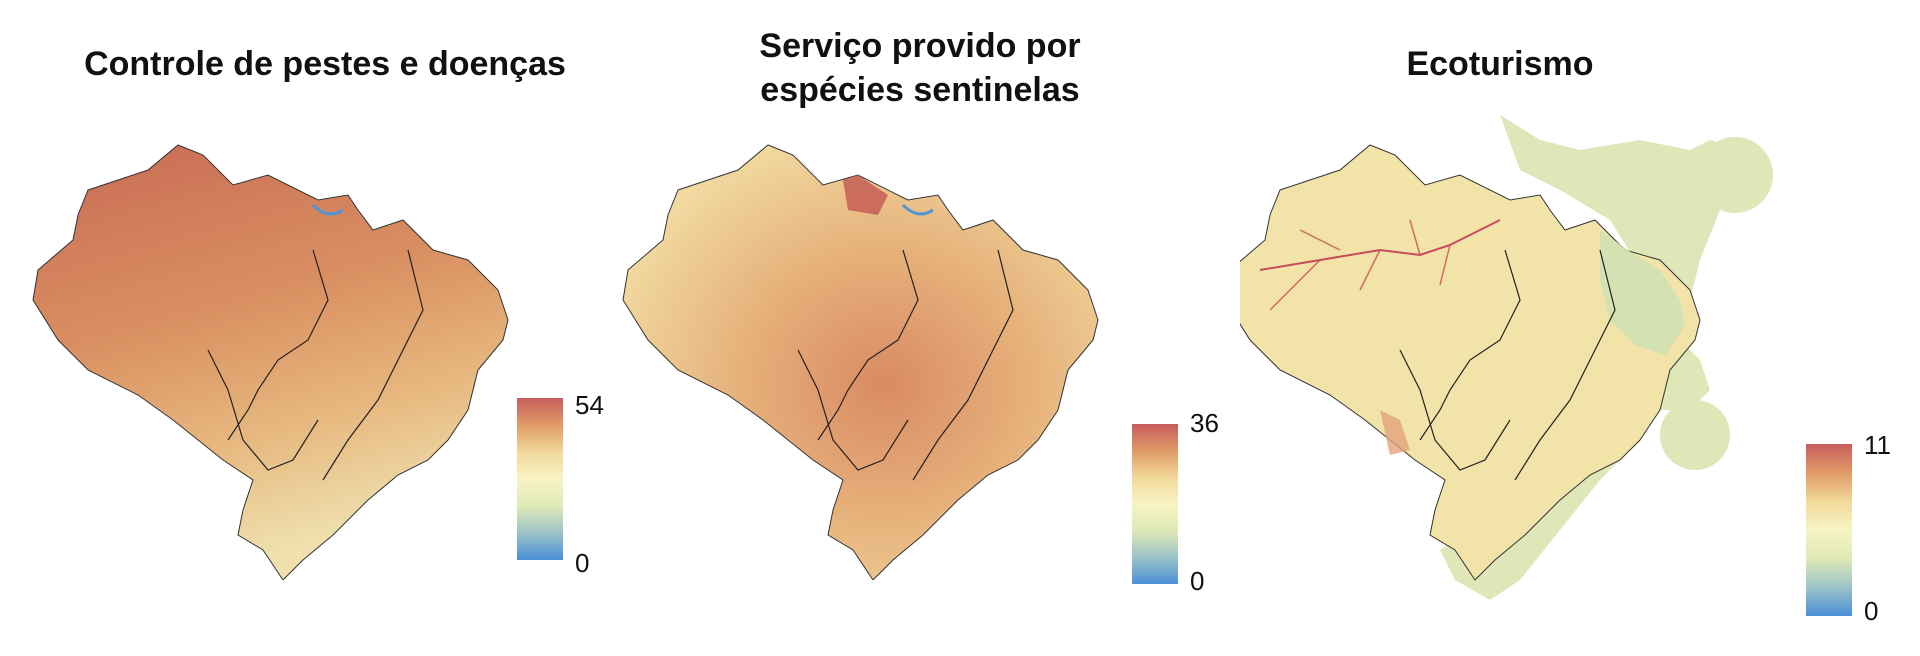 The image size is (1920, 656). What do you see at coordinates (1360, 265) in the screenshot?
I see `river-network` at bounding box center [1360, 265].